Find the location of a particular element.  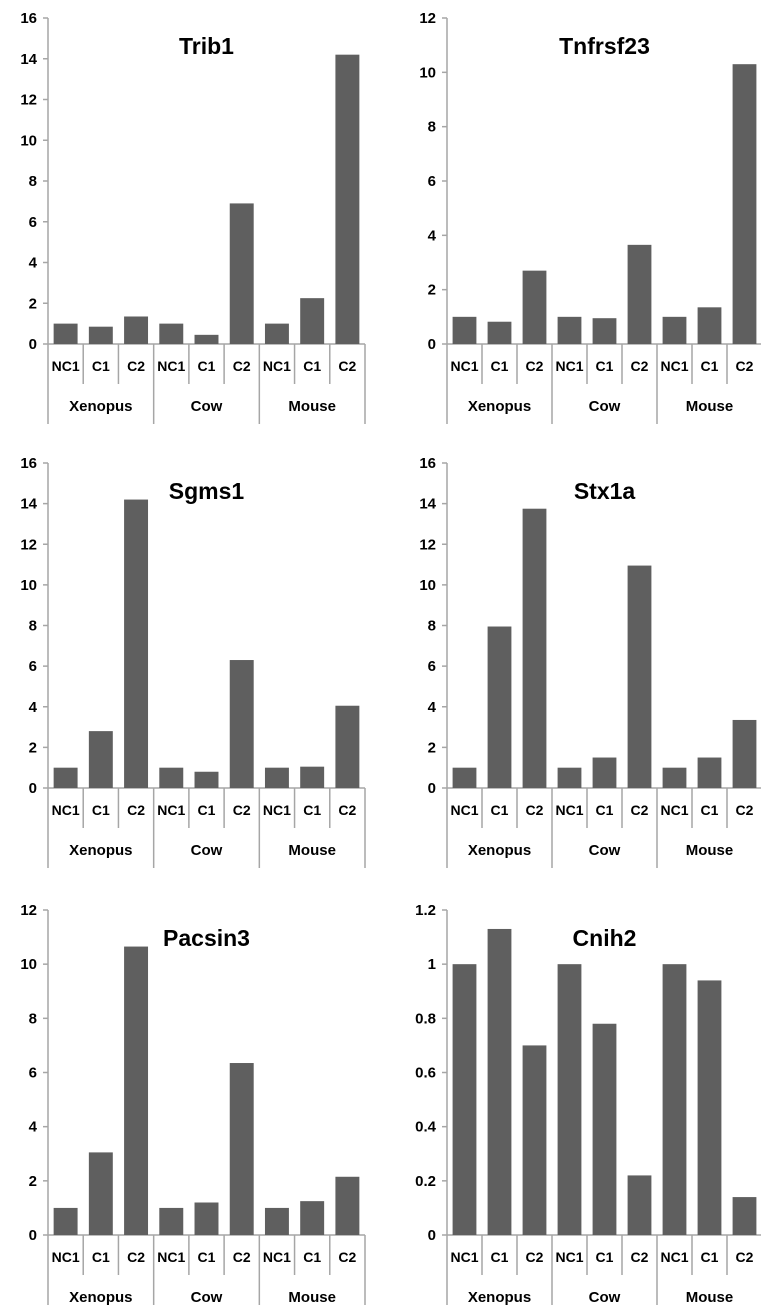

trib1-y-tick-label: 16 is located at coordinates (28, 18).